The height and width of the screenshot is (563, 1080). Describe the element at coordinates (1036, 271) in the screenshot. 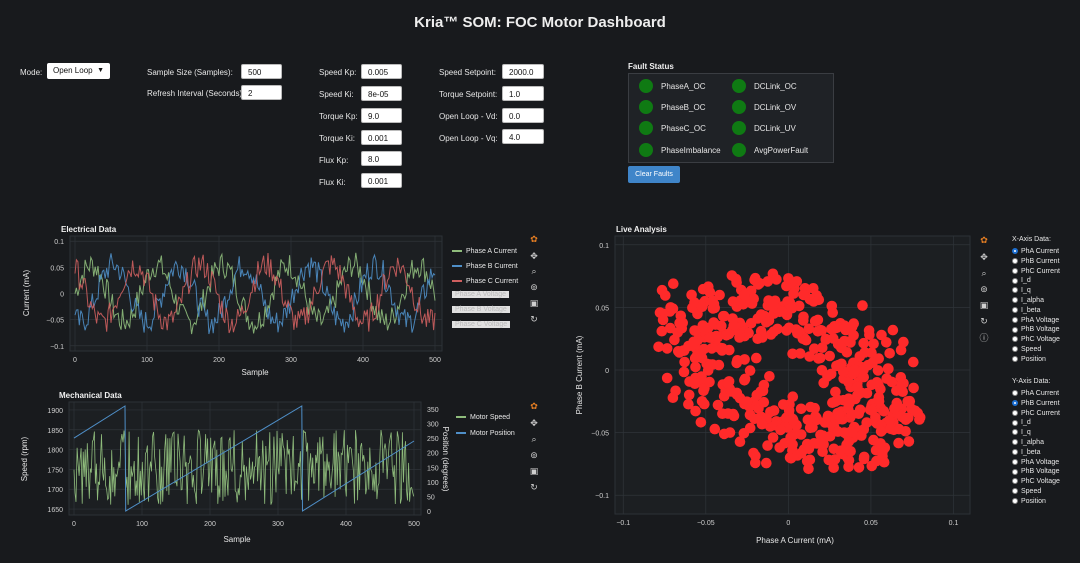

I see `x-axis-option: PhC Current` at that location.